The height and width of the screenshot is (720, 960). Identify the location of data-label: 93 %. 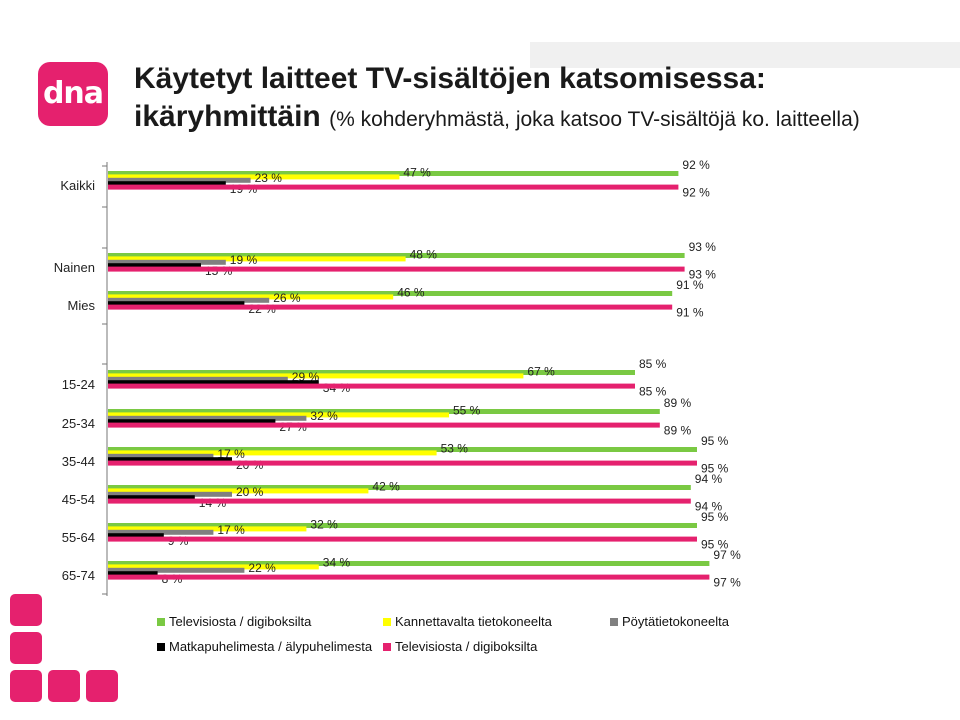
(703, 247).